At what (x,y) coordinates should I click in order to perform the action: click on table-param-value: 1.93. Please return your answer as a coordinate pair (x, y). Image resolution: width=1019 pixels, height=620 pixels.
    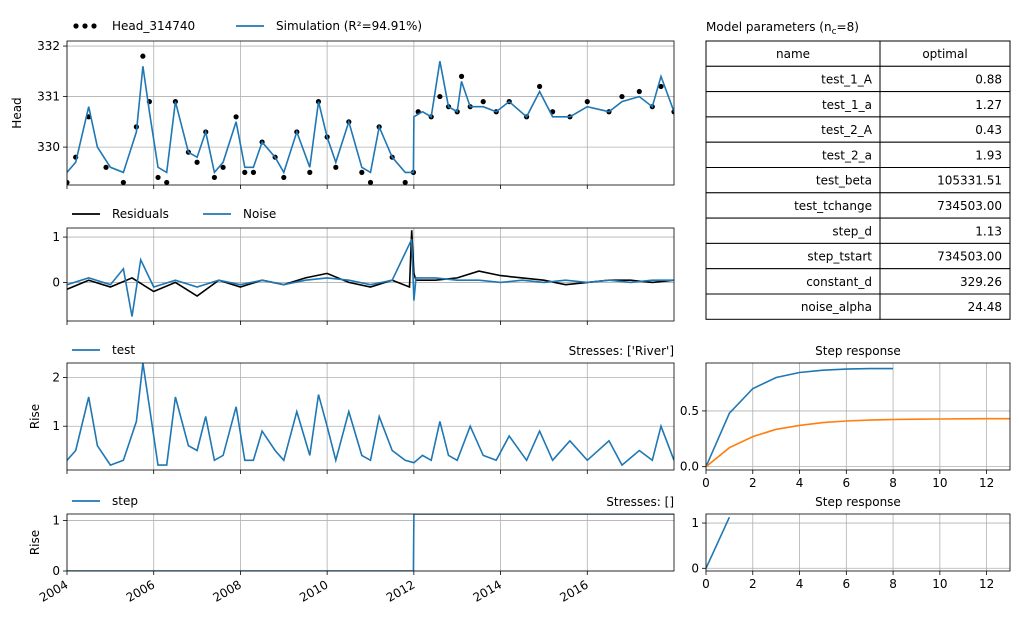
    Looking at the image, I should click on (988, 155).